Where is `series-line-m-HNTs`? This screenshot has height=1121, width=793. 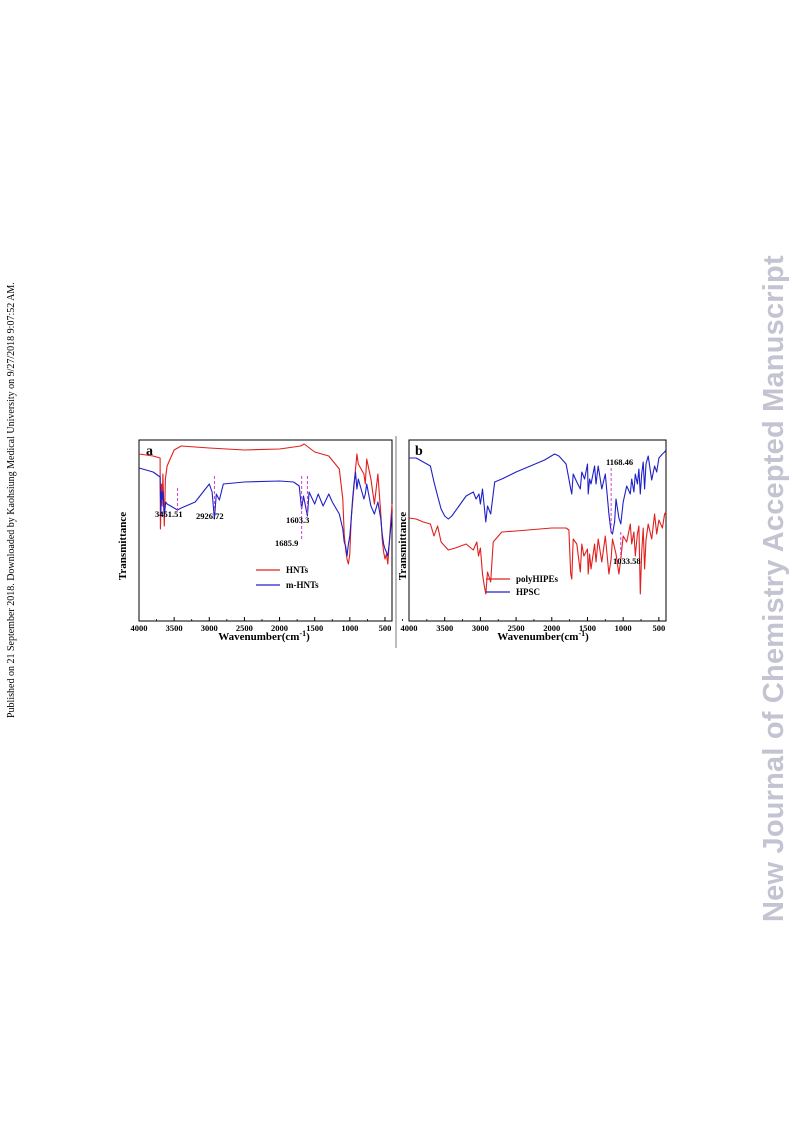
series-line-m-HNTs is located at coordinates (265, 512).